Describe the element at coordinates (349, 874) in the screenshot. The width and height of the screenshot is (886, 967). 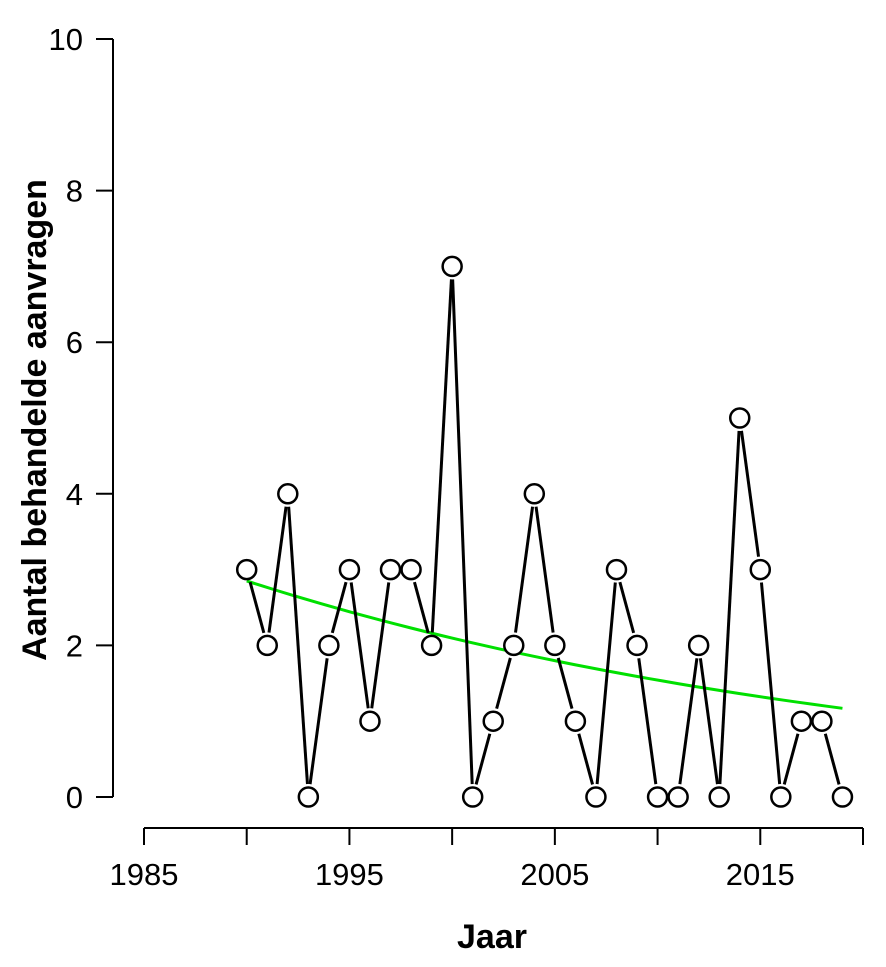
I see `x-tick-label: 1995` at that location.